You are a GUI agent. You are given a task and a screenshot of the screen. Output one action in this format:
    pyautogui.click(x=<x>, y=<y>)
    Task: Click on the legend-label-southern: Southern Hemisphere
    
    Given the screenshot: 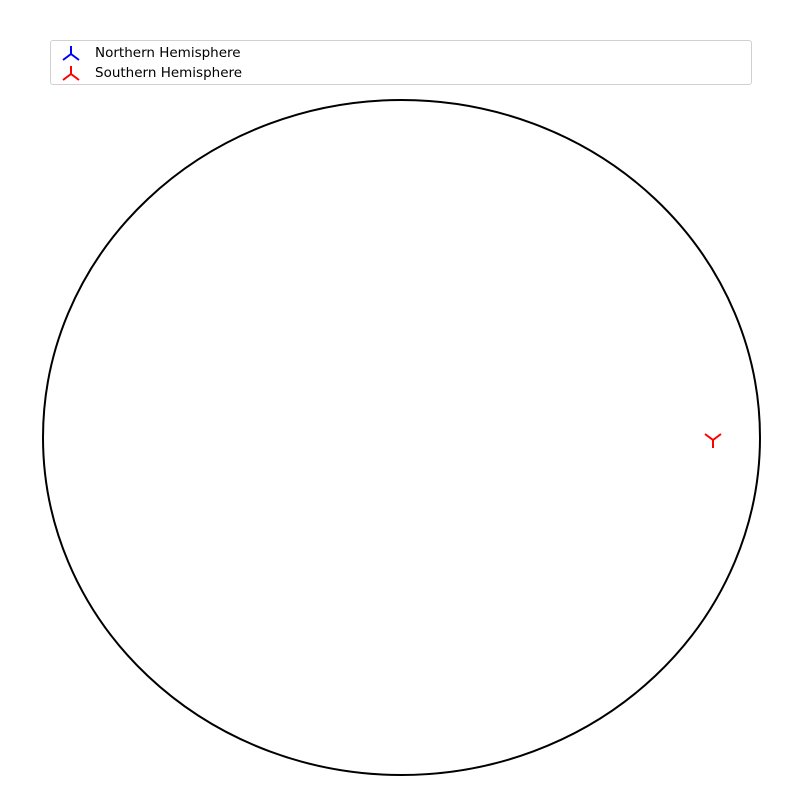 What is the action you would take?
    pyautogui.click(x=169, y=73)
    